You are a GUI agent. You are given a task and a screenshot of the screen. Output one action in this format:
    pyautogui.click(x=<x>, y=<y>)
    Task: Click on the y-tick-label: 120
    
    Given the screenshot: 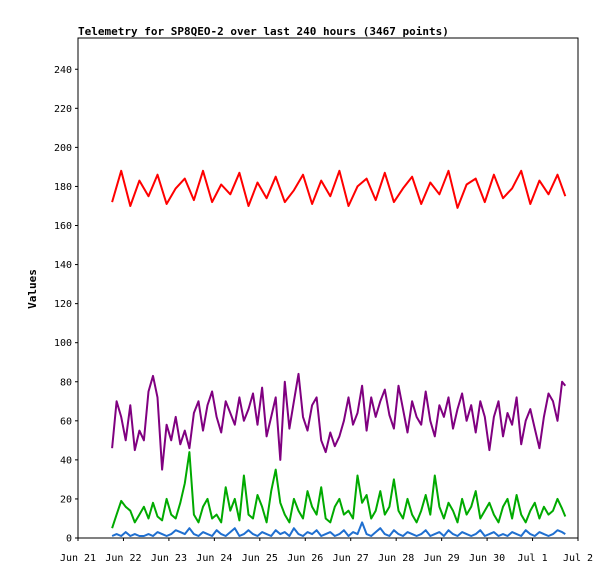 What is the action you would take?
    pyautogui.click(x=63, y=304)
    